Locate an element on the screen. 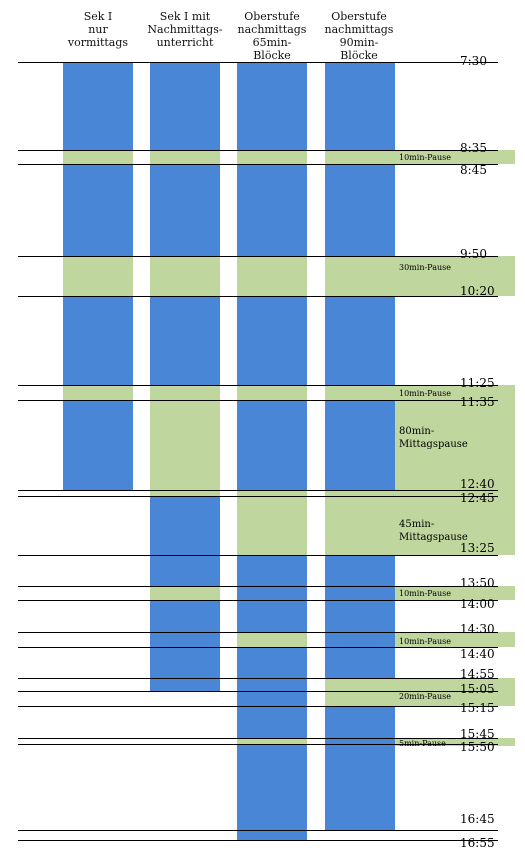  time-label: 14:30 is located at coordinates (477, 629).